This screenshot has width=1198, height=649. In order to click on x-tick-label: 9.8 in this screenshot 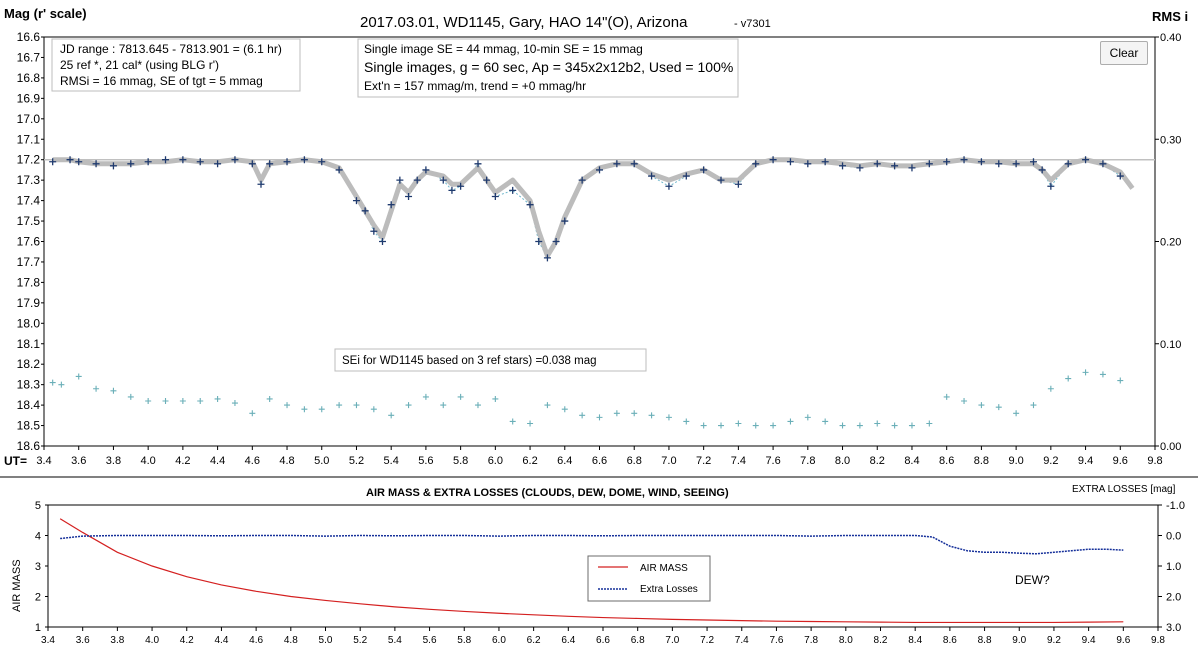, I will do `click(1154, 461)`.